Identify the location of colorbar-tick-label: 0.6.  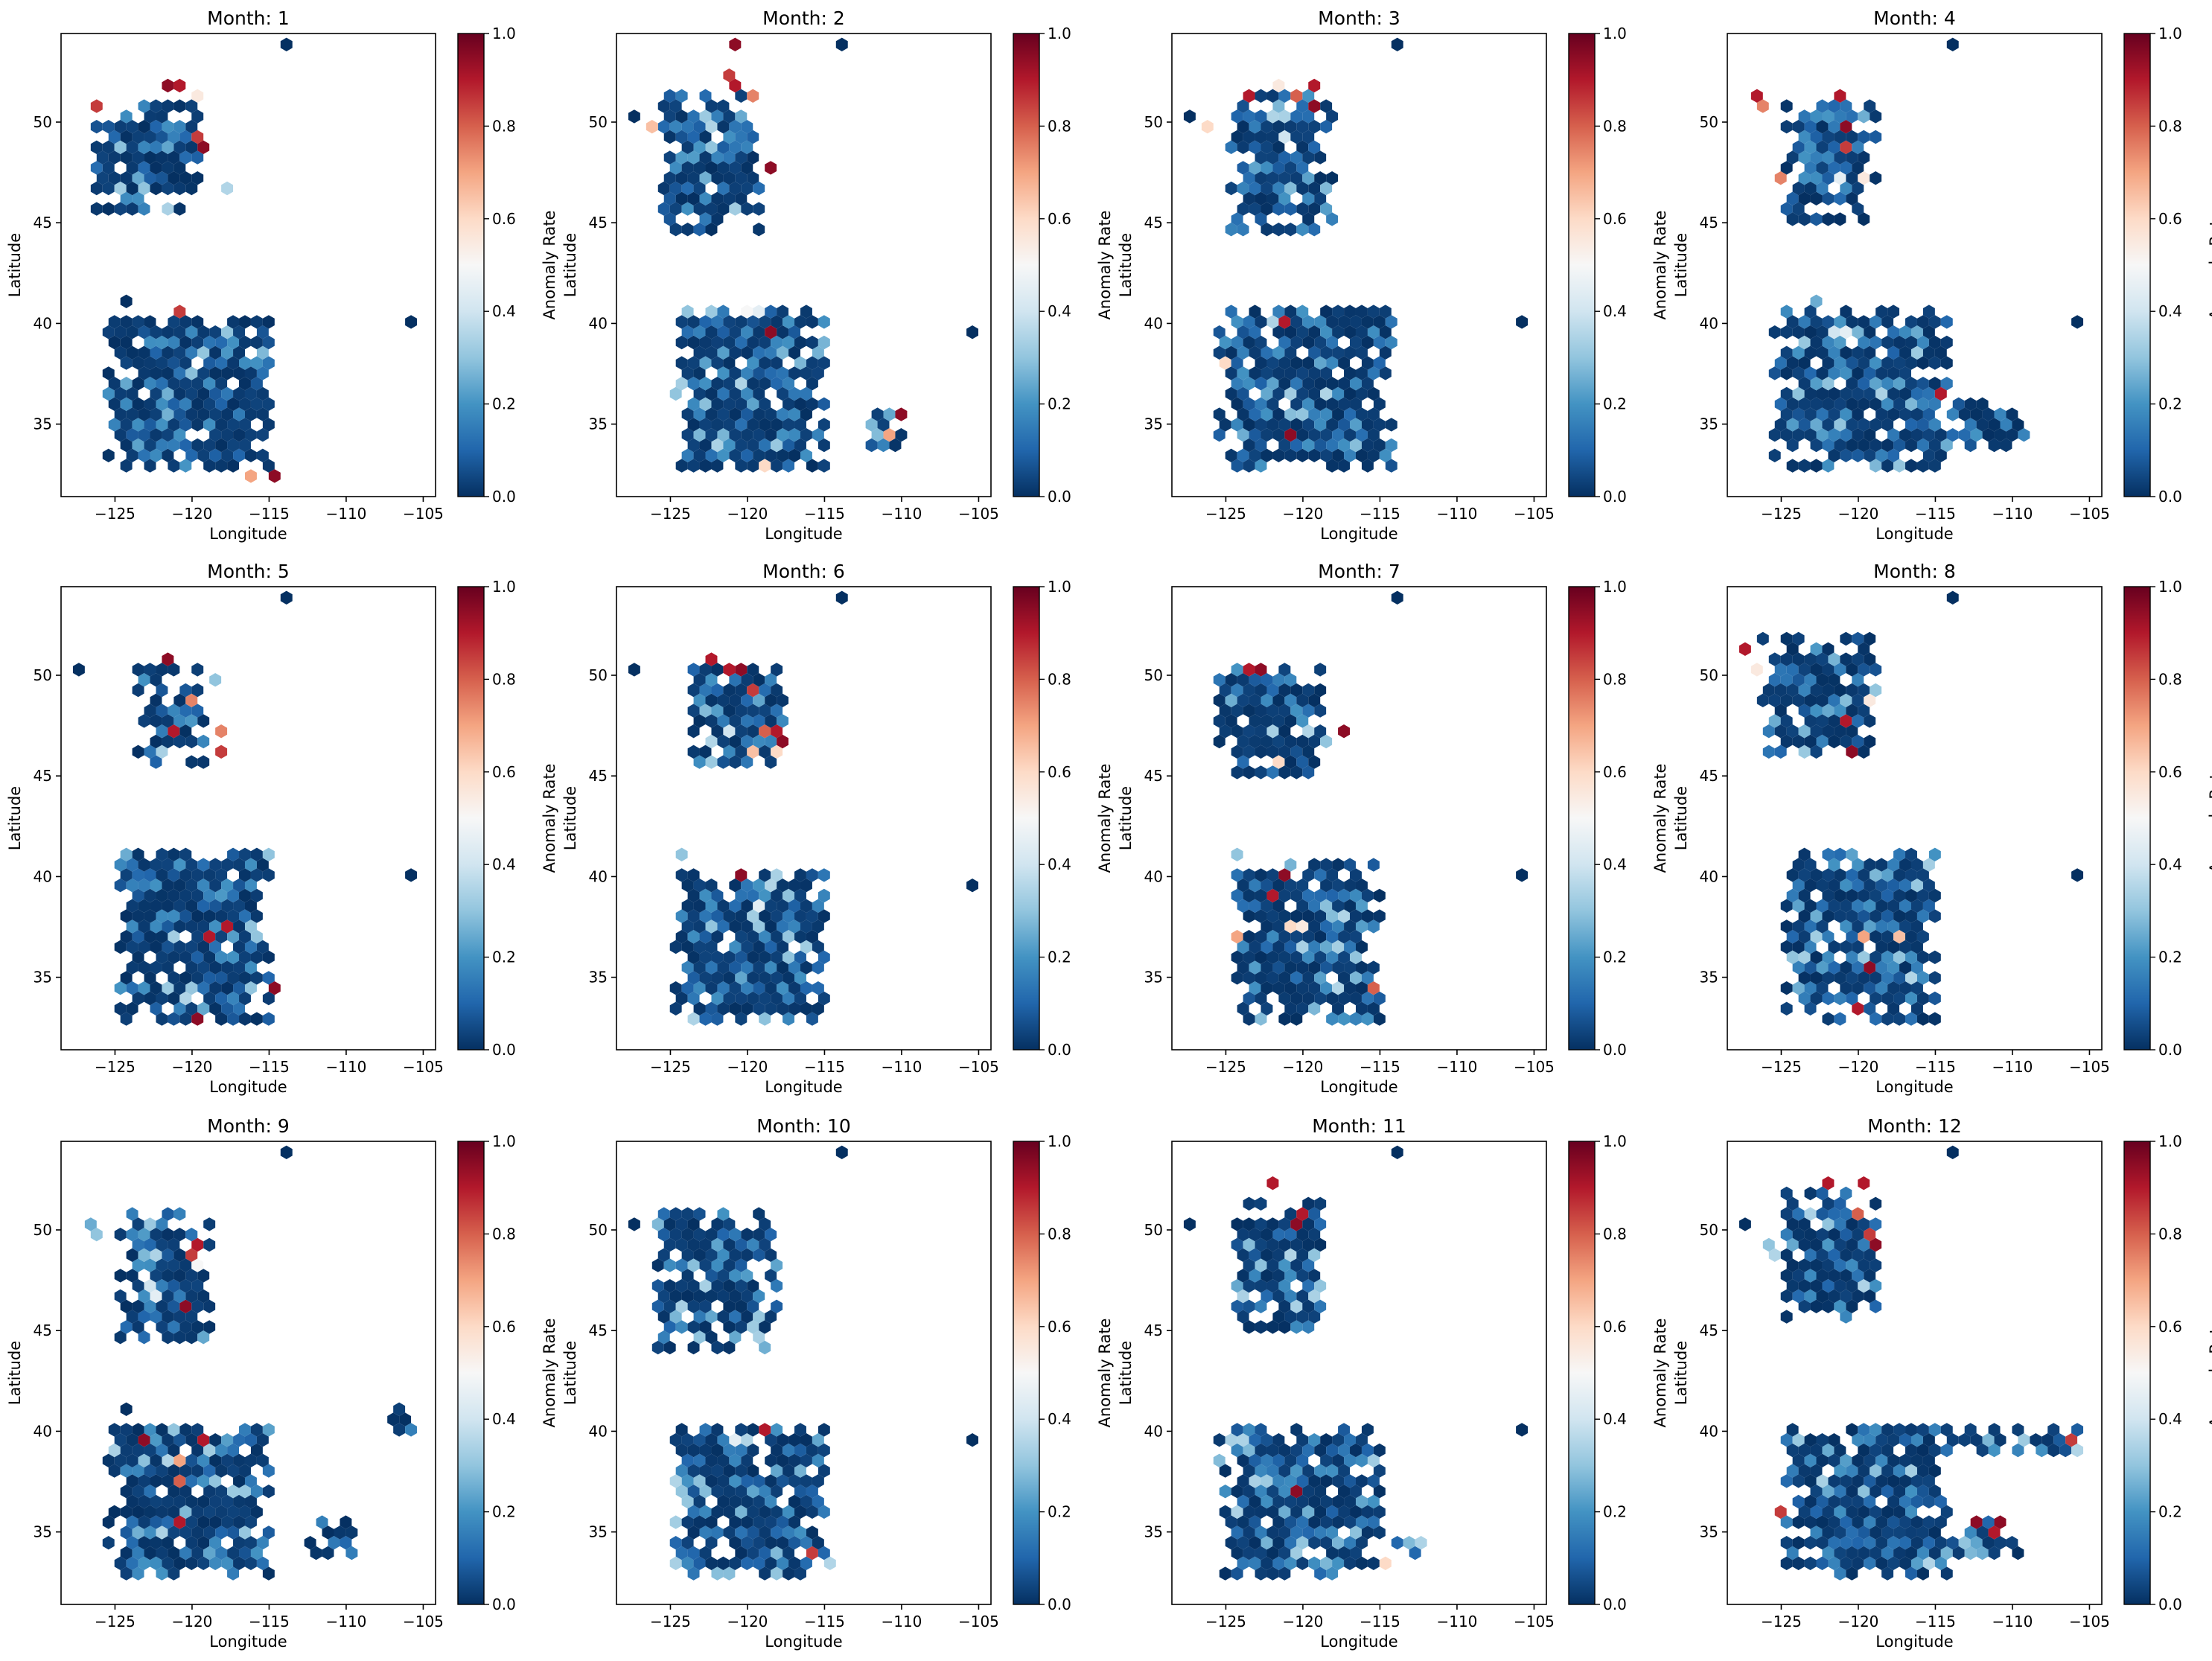
(504, 219).